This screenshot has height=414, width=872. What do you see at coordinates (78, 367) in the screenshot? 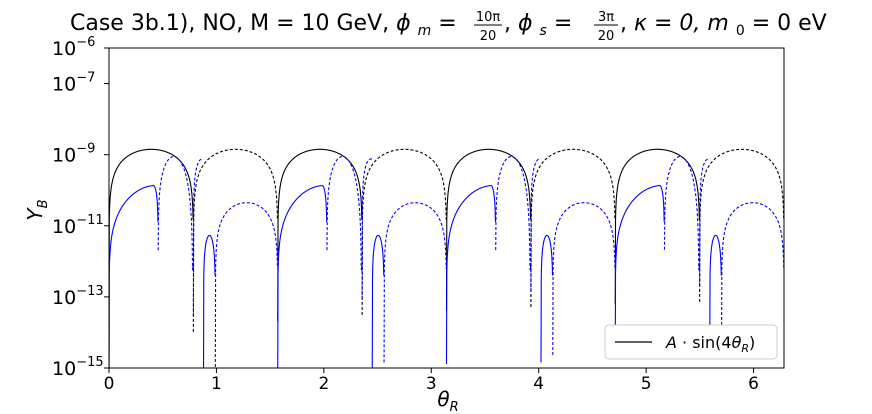
I see `y-tick-label: 10⁻¹⁵` at bounding box center [78, 367].